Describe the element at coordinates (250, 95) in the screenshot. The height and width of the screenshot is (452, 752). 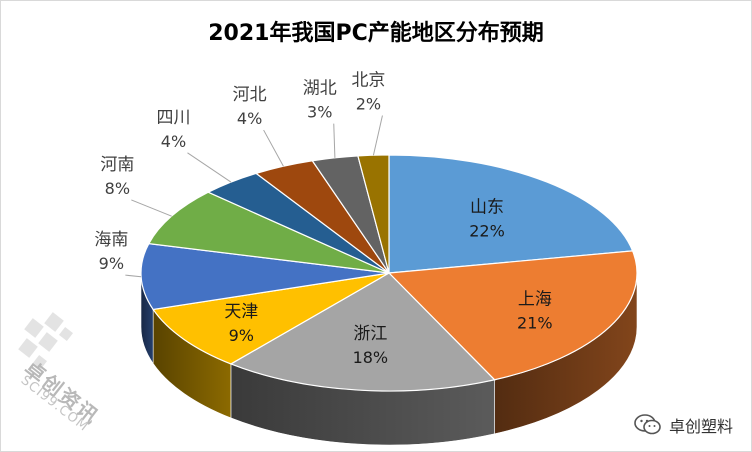
I see `label-河北: 河北` at that location.